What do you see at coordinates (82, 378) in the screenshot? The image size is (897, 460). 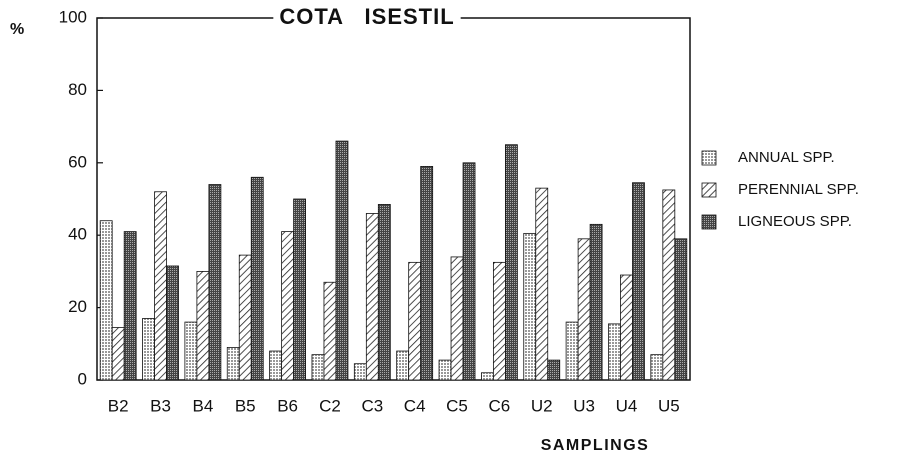 I see `y-tick-label: 0` at bounding box center [82, 378].